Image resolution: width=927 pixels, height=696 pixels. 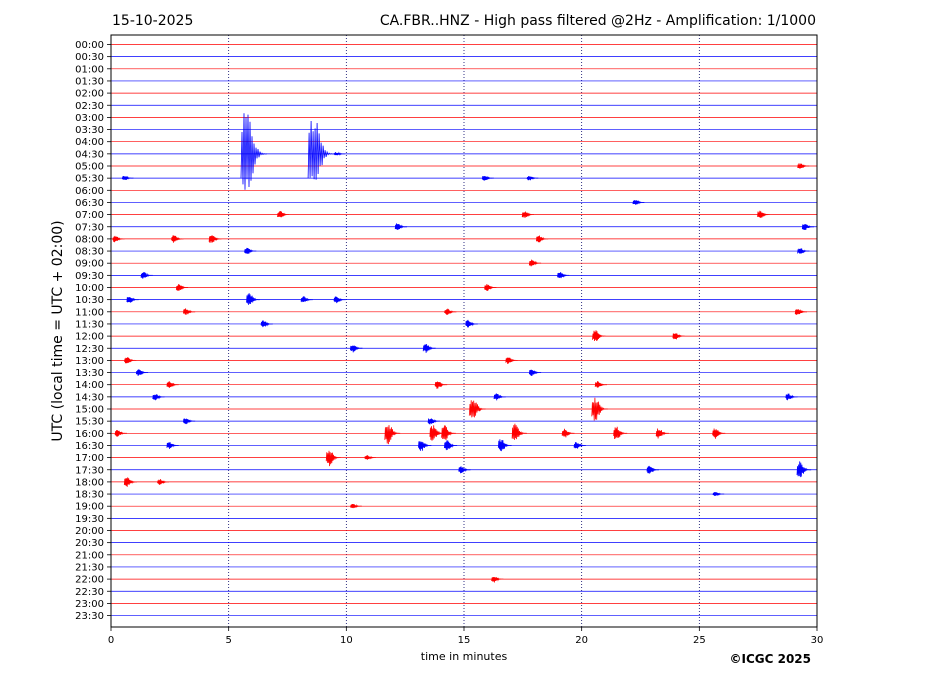 I want to click on x-tick-label: 10, so click(x=346, y=640).